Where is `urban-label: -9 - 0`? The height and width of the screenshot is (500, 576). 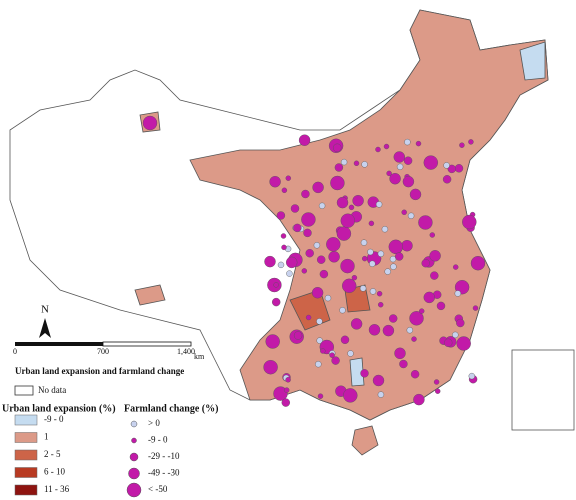 urban-label: -9 - 0 is located at coordinates (54, 419).